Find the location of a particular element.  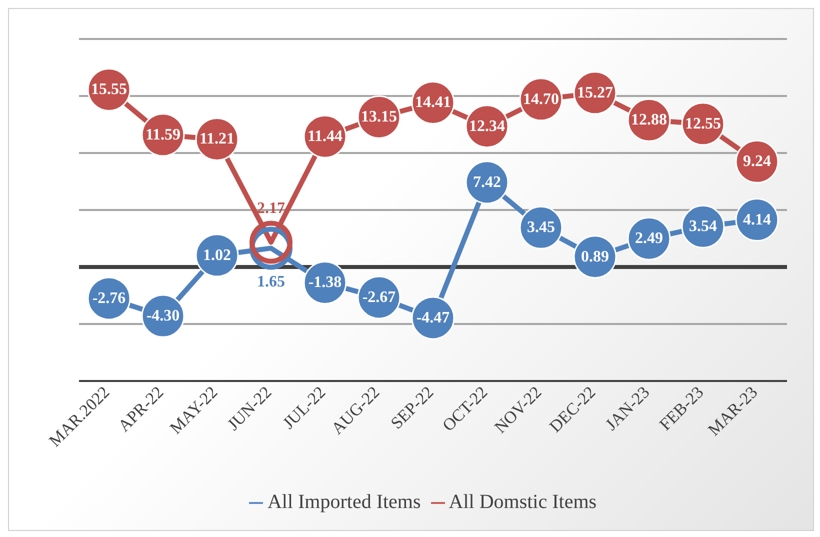

data-label: -4.30 is located at coordinates (163, 316).